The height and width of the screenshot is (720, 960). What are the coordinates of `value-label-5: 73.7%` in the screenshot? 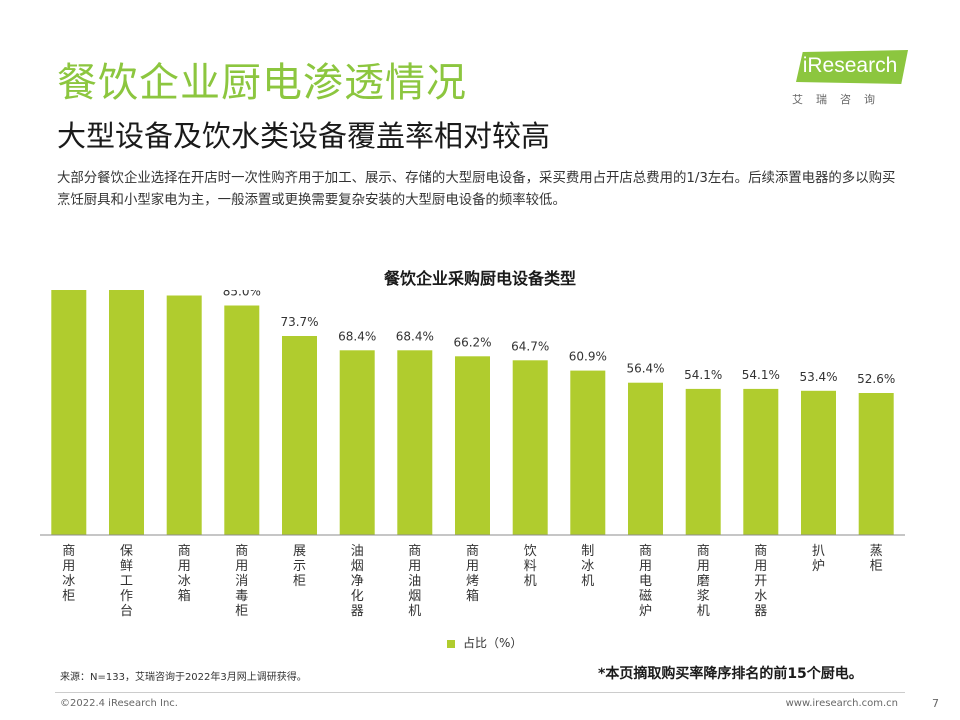 It's located at (299, 322).